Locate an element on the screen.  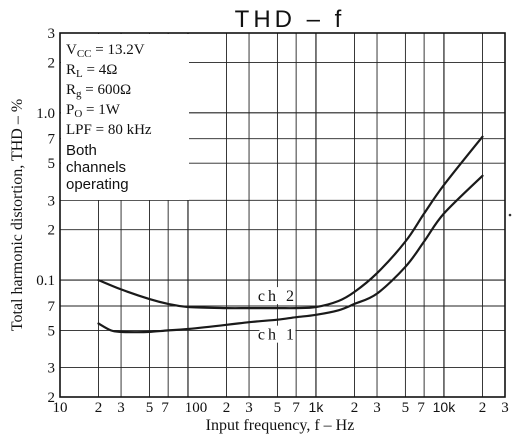
series-label-ch1: ch 1 is located at coordinates (277, 335).